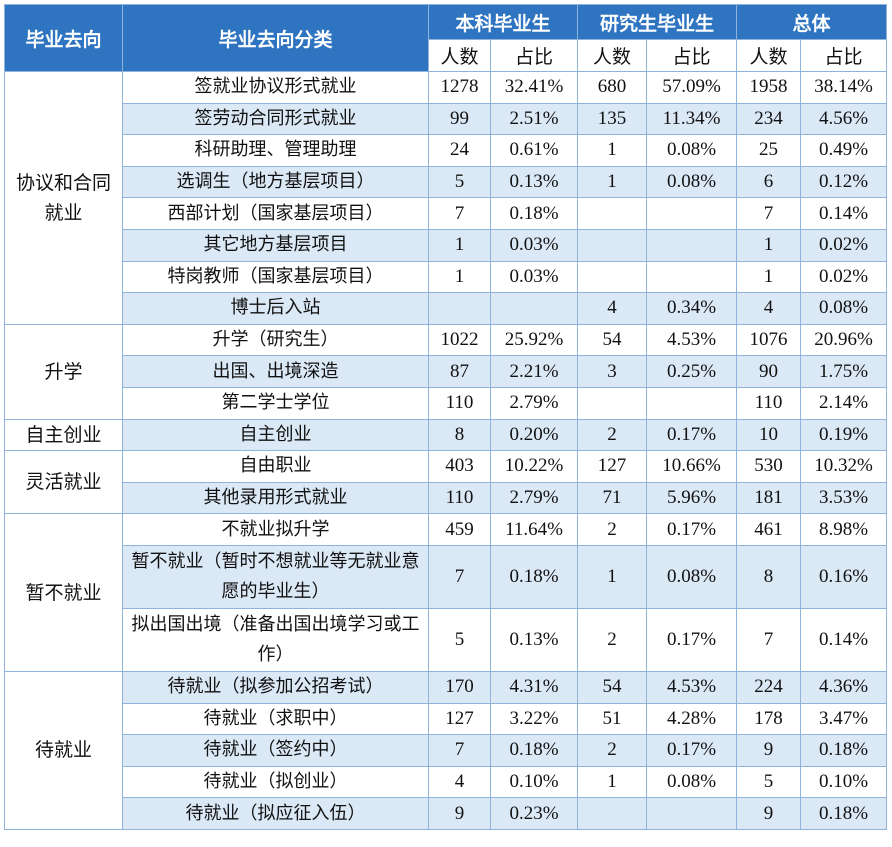 This screenshot has height=847, width=892. What do you see at coordinates (446, 435) in the screenshot?
I see `table-row: 自主创业 自主创业 8 0.20% 2 0.17% 10 0.19%` at bounding box center [446, 435].